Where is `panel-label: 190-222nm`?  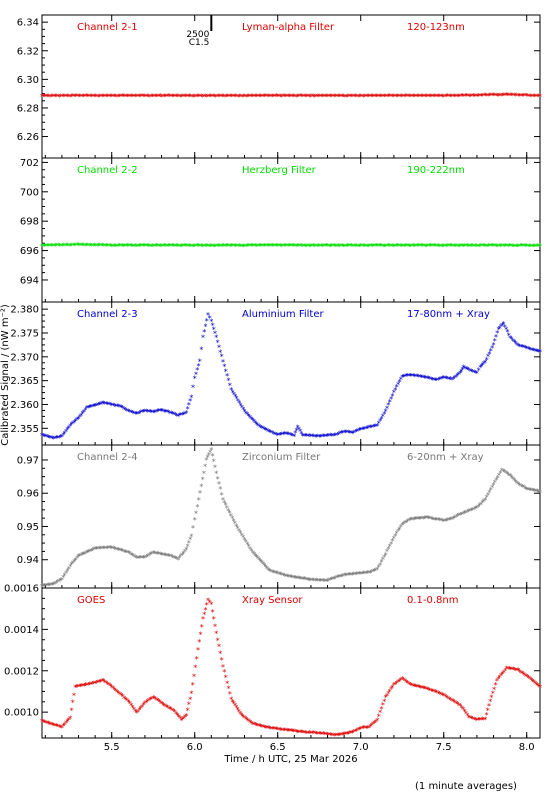
panel-label: 190-222nm is located at coordinates (436, 170).